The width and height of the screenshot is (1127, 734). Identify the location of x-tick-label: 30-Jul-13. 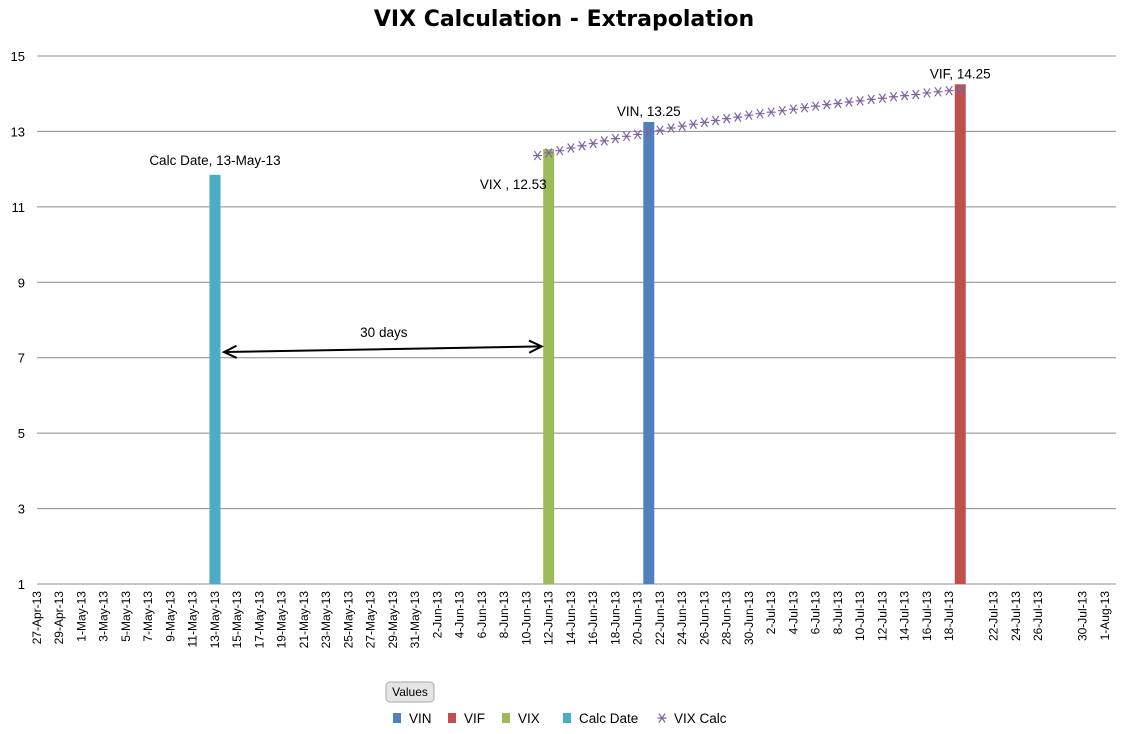
(1083, 616).